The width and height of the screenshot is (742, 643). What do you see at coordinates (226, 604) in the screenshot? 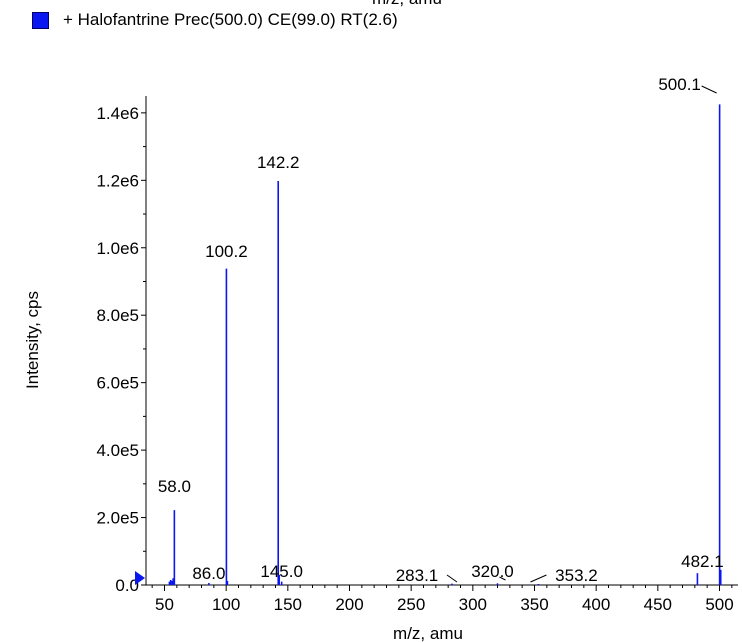
I see `x-tick-label: 100` at bounding box center [226, 604].